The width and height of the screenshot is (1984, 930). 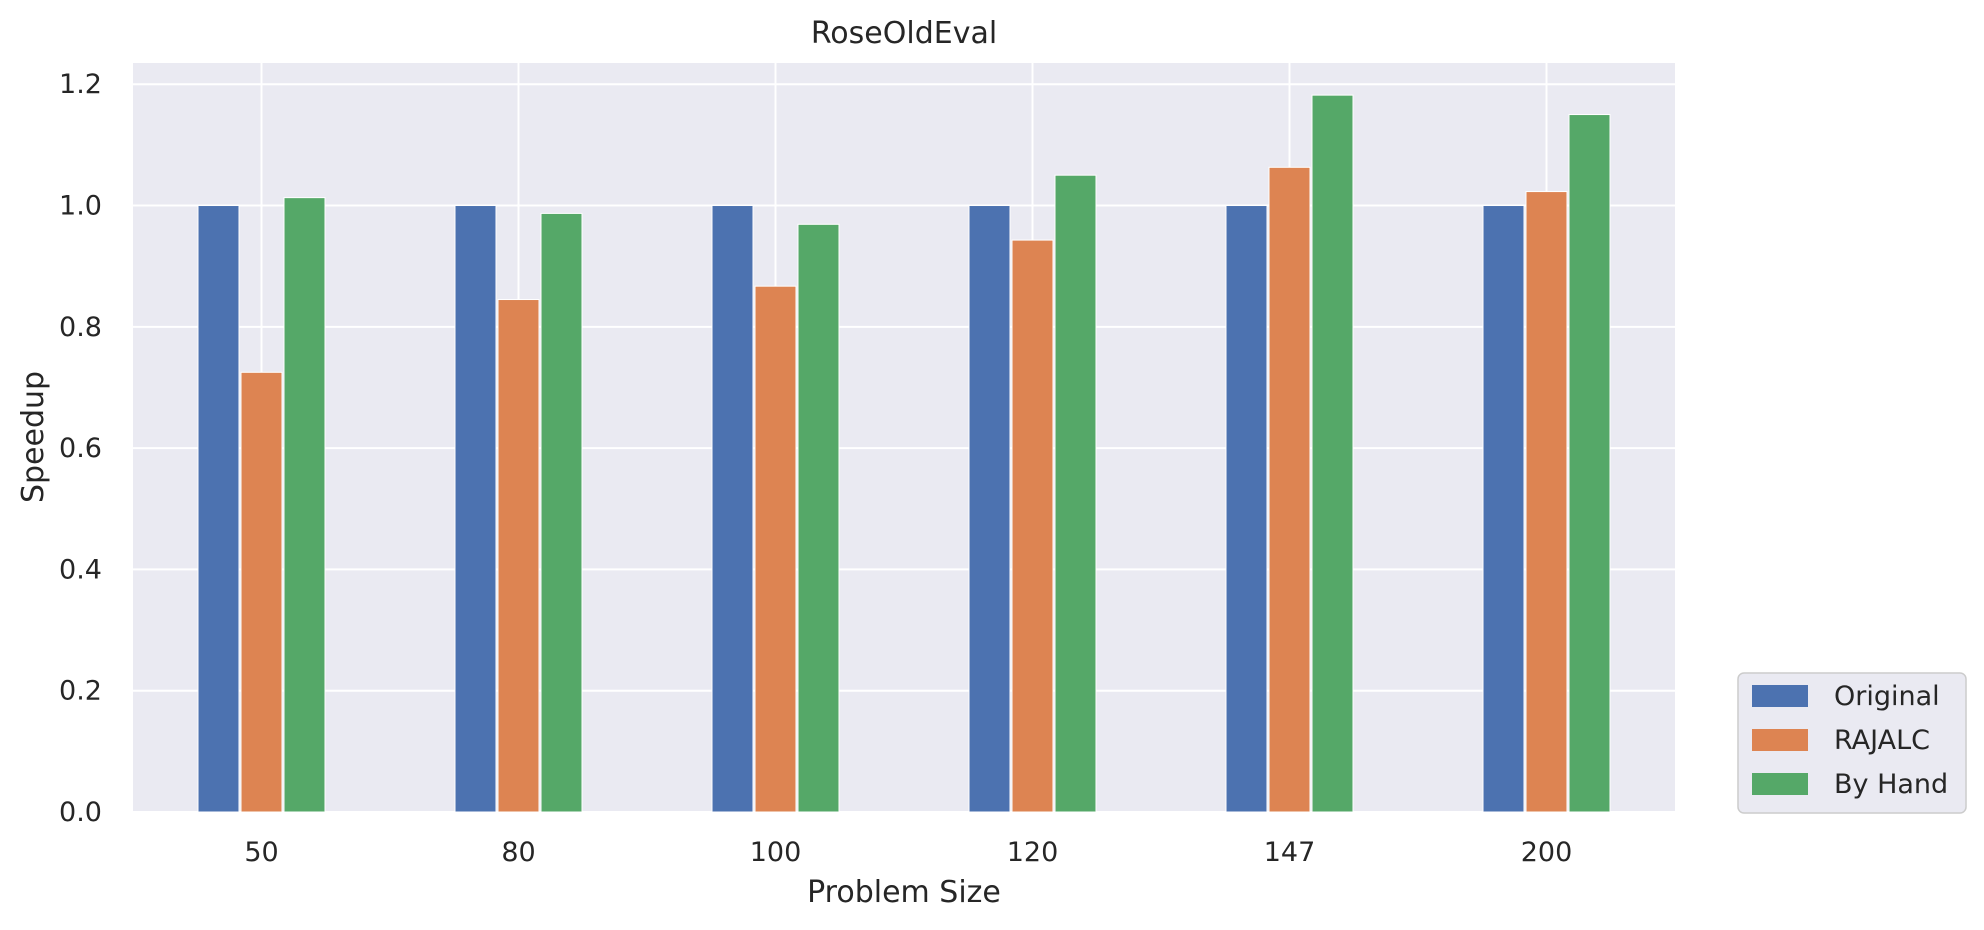 I want to click on legend-label: Original, so click(x=1887, y=696).